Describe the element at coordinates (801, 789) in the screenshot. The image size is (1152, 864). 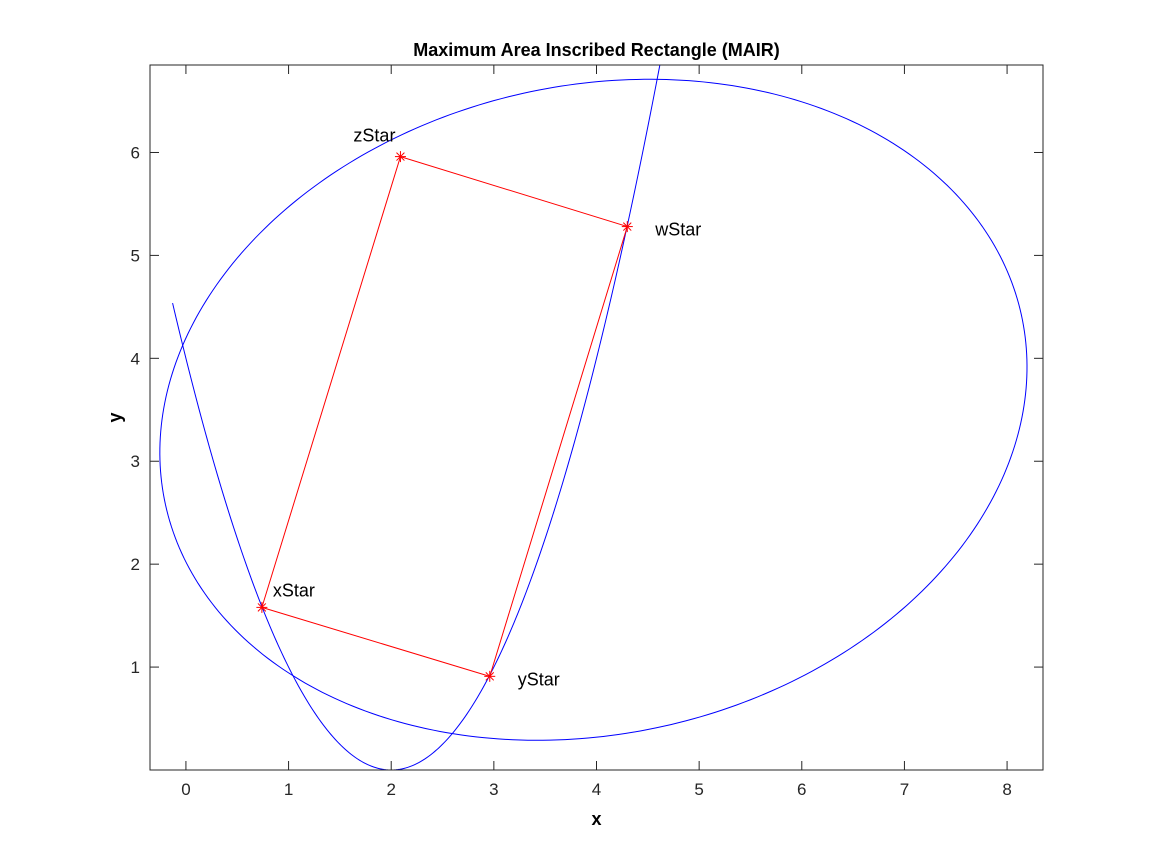
I see `x-tick-label-6: 6` at that location.